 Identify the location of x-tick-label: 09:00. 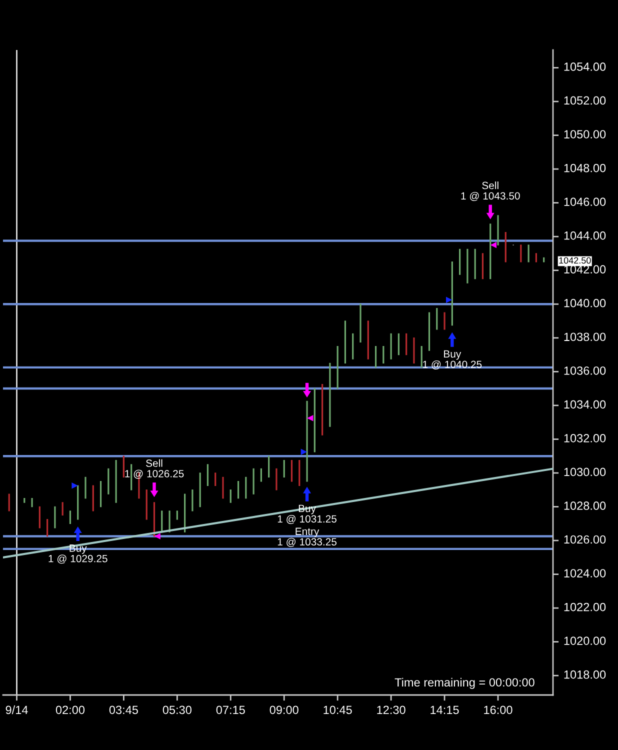
(284, 710).